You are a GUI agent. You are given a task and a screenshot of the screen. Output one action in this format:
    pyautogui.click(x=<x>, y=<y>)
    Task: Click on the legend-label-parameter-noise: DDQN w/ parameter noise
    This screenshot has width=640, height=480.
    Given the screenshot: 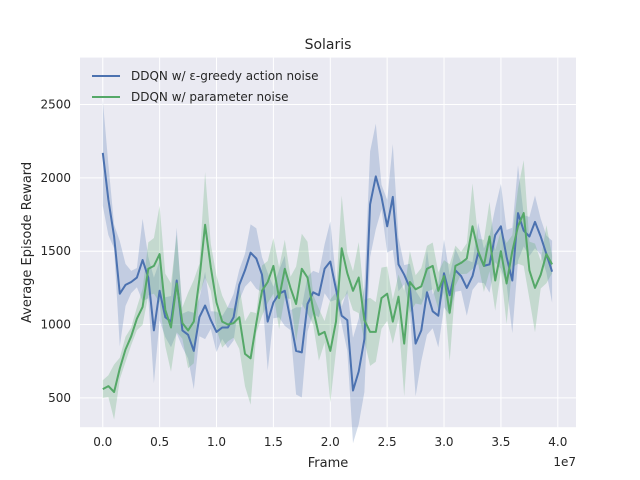 What is the action you would take?
    pyautogui.click(x=209, y=97)
    